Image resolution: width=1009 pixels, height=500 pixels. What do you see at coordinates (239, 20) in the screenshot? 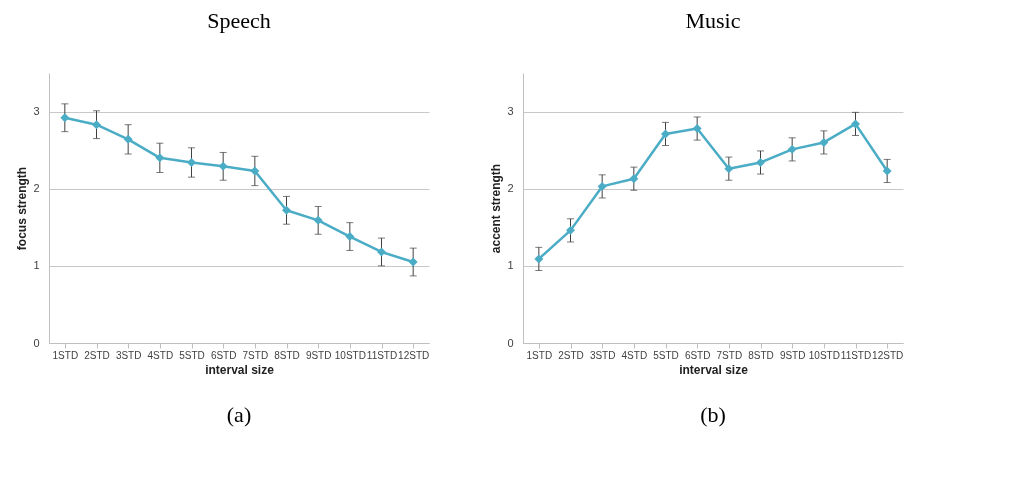
I see `chart-title: Speech` at bounding box center [239, 20].